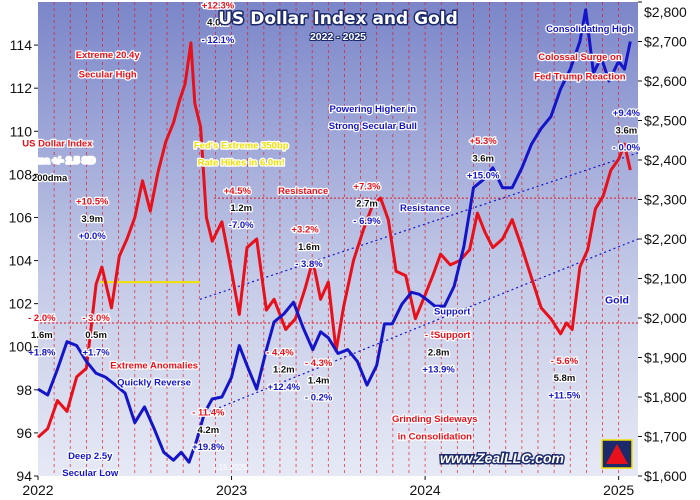 This screenshot has width=700, height=500. Describe the element at coordinates (425, 490) in the screenshot. I see `x-tick-label: 2024` at that location.